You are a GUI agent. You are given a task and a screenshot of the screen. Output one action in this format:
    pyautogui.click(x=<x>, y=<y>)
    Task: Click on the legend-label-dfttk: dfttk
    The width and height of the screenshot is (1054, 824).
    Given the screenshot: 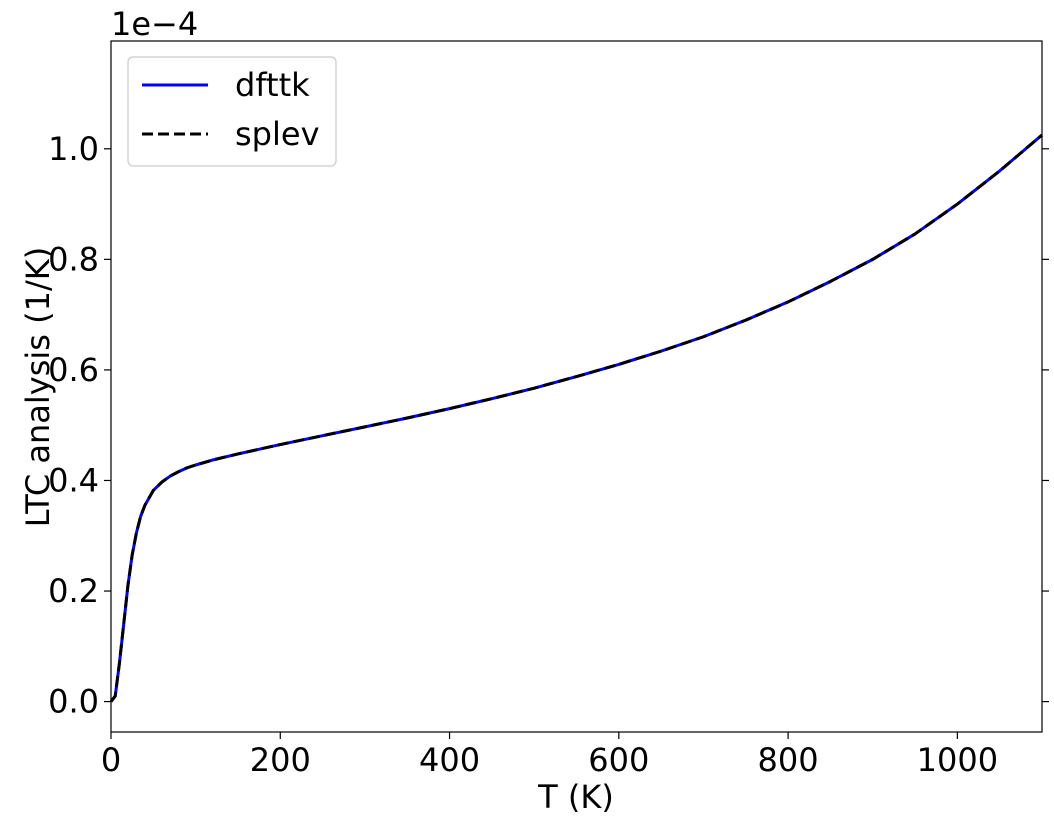 What is the action you would take?
    pyautogui.click(x=272, y=85)
    